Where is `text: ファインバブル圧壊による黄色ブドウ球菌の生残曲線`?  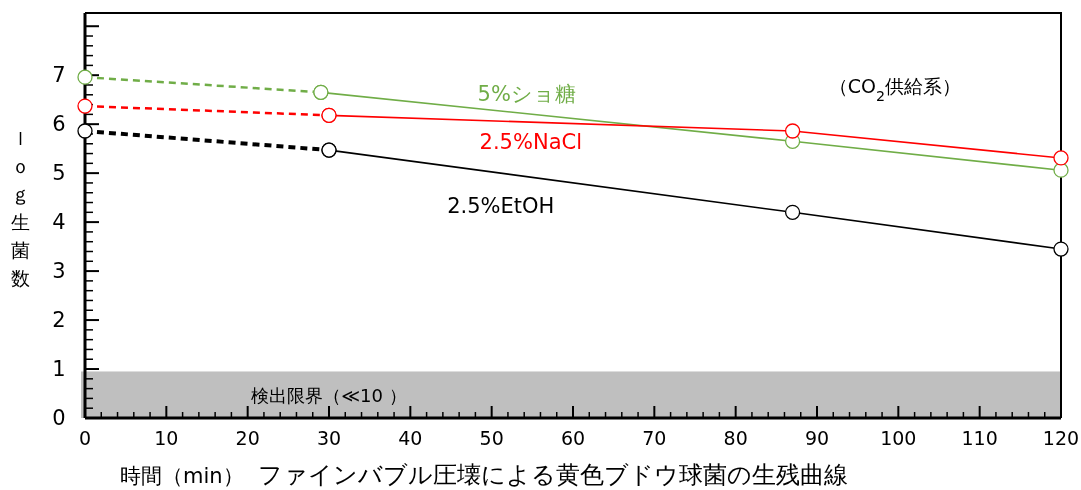
text: ファインバブル圧壊による黄色ブドウ球菌の生残曲線 is located at coordinates (553, 475).